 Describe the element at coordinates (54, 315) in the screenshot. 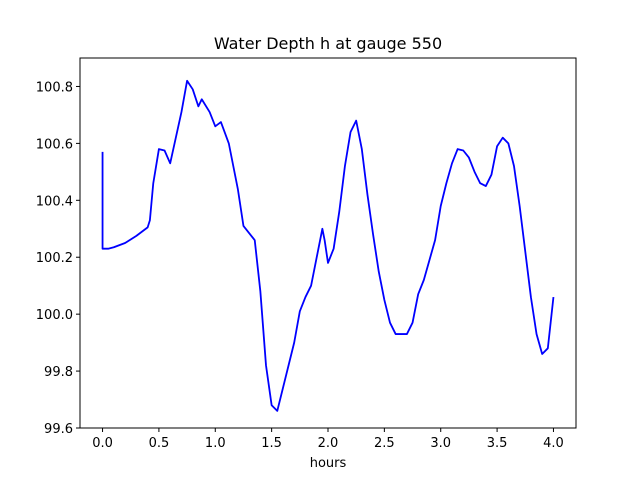

I see `y-tick-label: 100.0` at that location.